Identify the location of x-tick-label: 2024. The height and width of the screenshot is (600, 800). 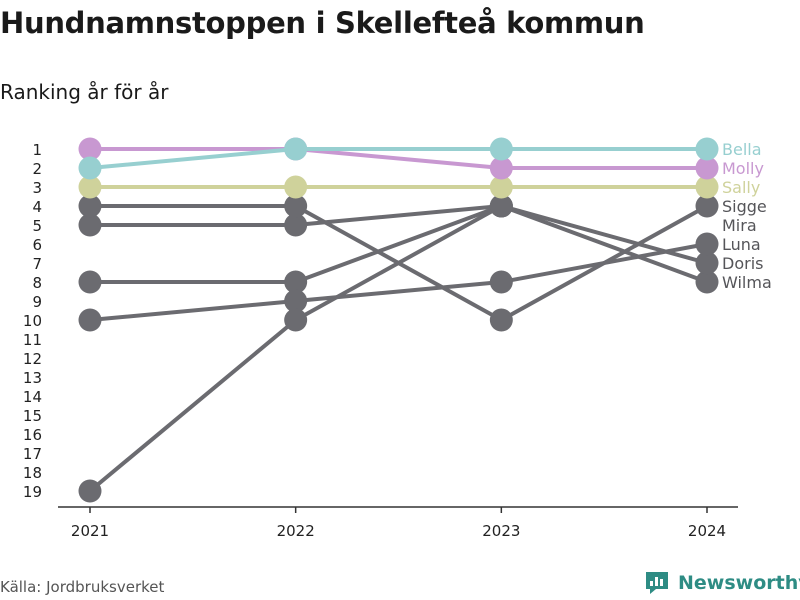
(707, 531).